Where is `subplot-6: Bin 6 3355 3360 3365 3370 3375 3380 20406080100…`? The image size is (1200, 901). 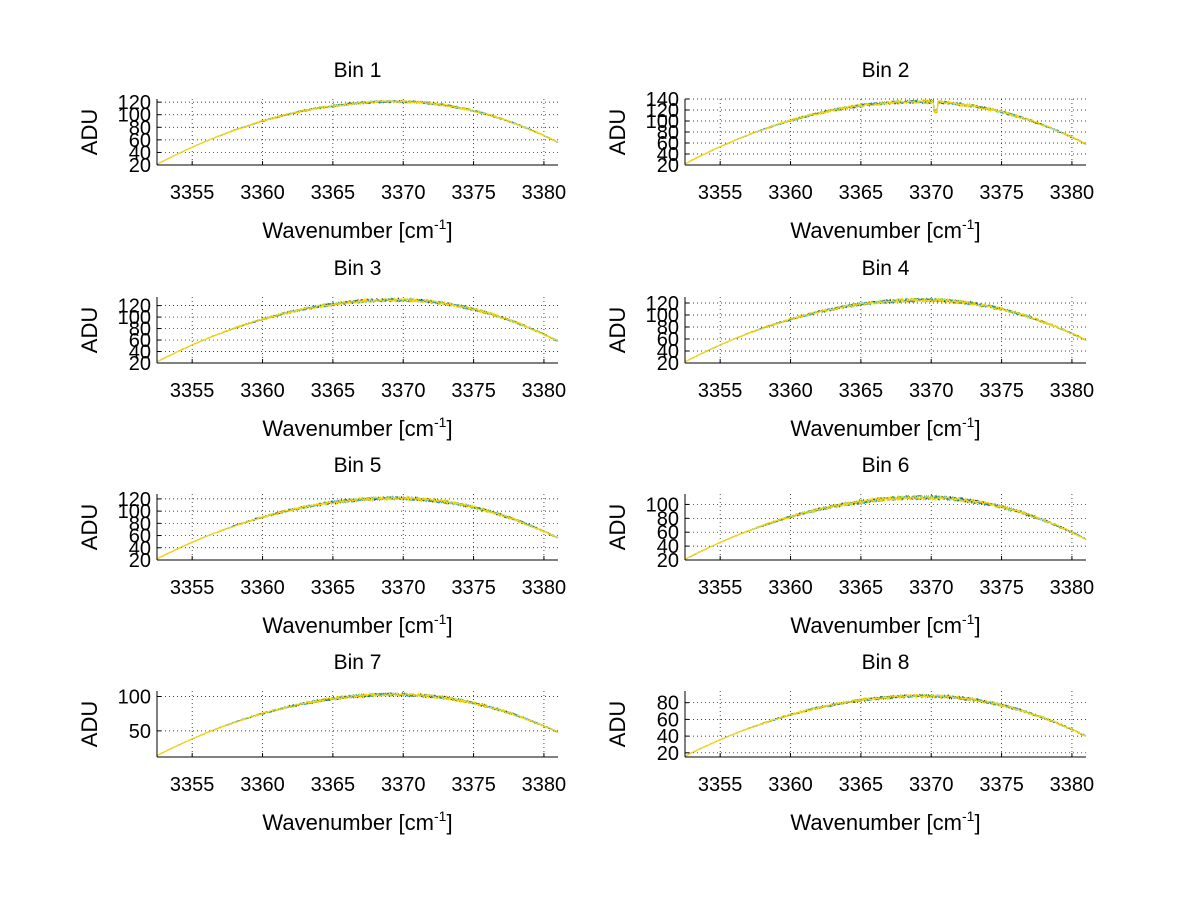
subplot-6: Bin 6 3355 3360 3365 3370 3375 3380 20406080100… is located at coordinates (849, 546).